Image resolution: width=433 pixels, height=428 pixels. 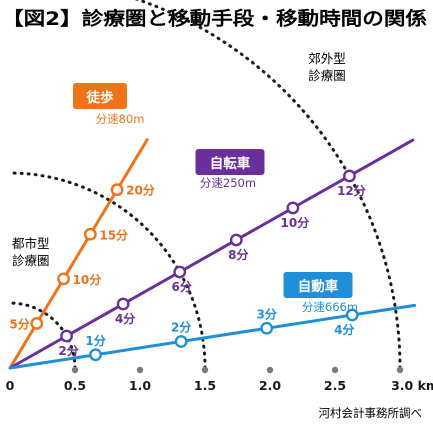 What do you see at coordinates (87, 279) in the screenshot?
I see `walk-point-label: 10分` at bounding box center [87, 279].